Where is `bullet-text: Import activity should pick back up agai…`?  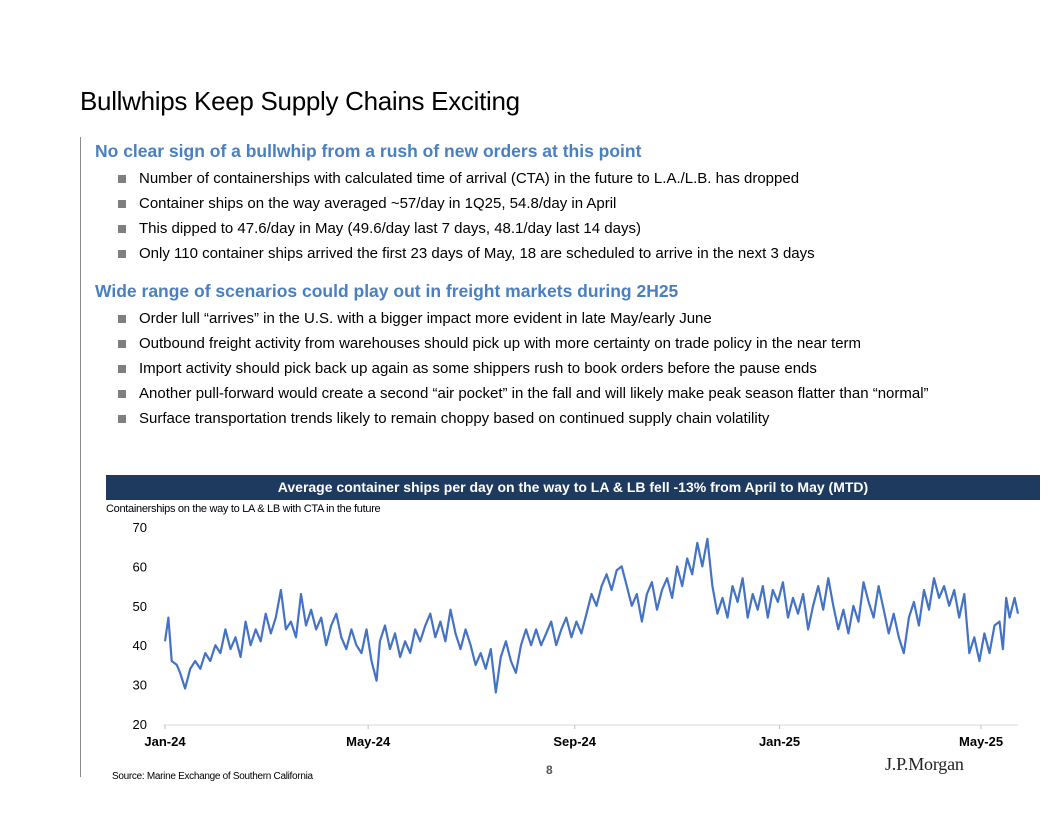 bullet-text: Import activity should pick back up agai… is located at coordinates (478, 368).